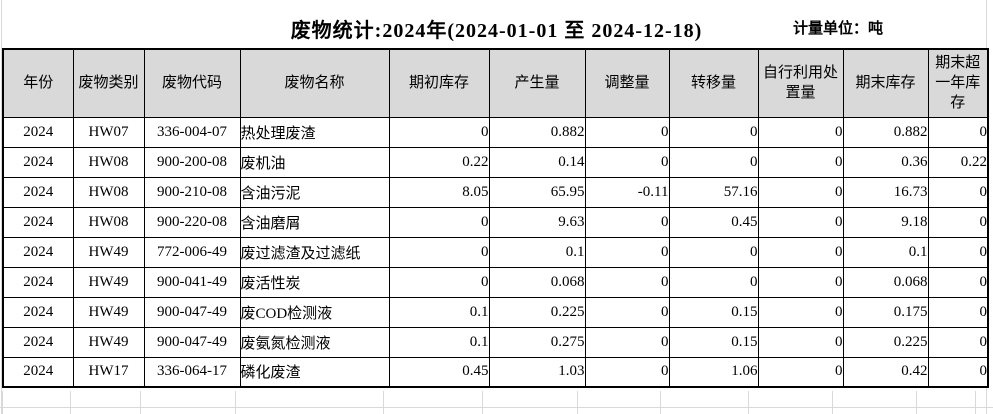 This screenshot has width=993, height=414. Describe the element at coordinates (885, 372) in the screenshot. I see `table-cell: 0.42` at that location.